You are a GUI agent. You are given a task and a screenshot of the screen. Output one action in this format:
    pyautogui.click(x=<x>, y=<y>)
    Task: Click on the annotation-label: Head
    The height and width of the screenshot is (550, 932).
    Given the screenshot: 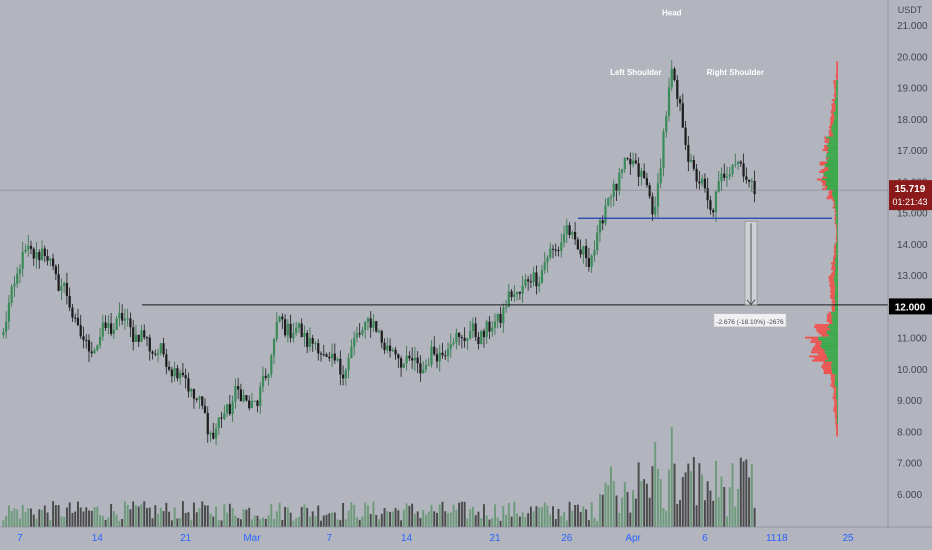 What is the action you would take?
    pyautogui.click(x=672, y=13)
    